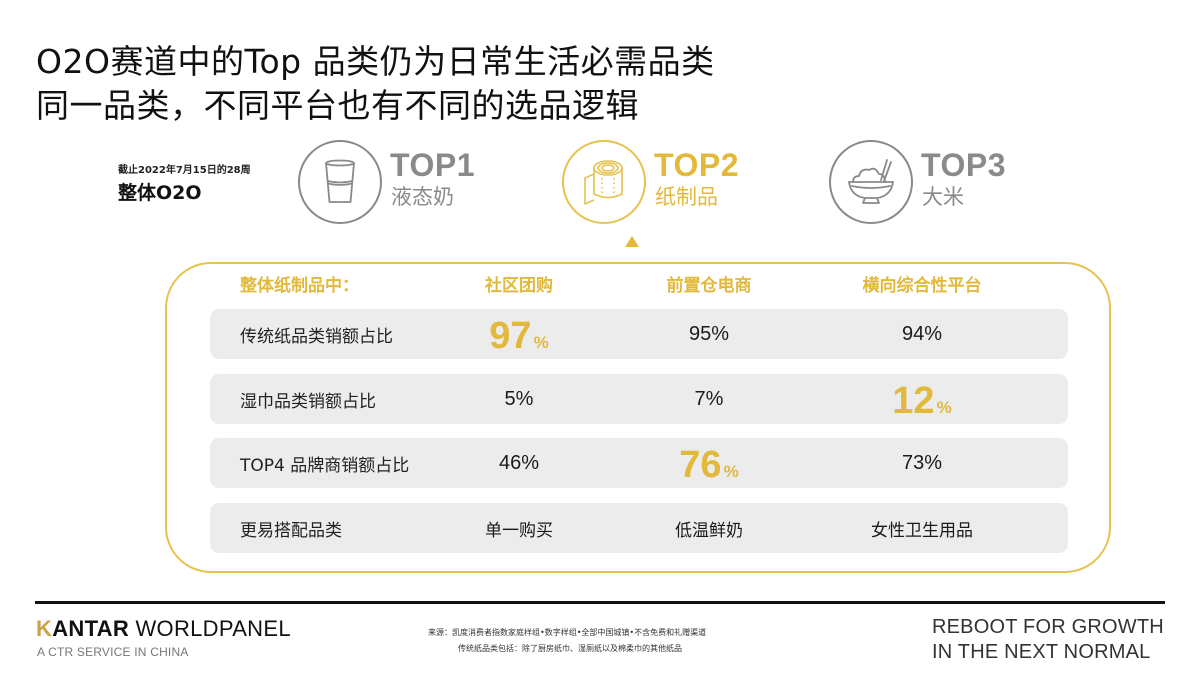 The image size is (1200, 675). I want to click on source-line-2: 传统纸品类包括：除了厨房纸巾、湿厕纸以及棉柔巾的其他纸品, so click(570, 648).